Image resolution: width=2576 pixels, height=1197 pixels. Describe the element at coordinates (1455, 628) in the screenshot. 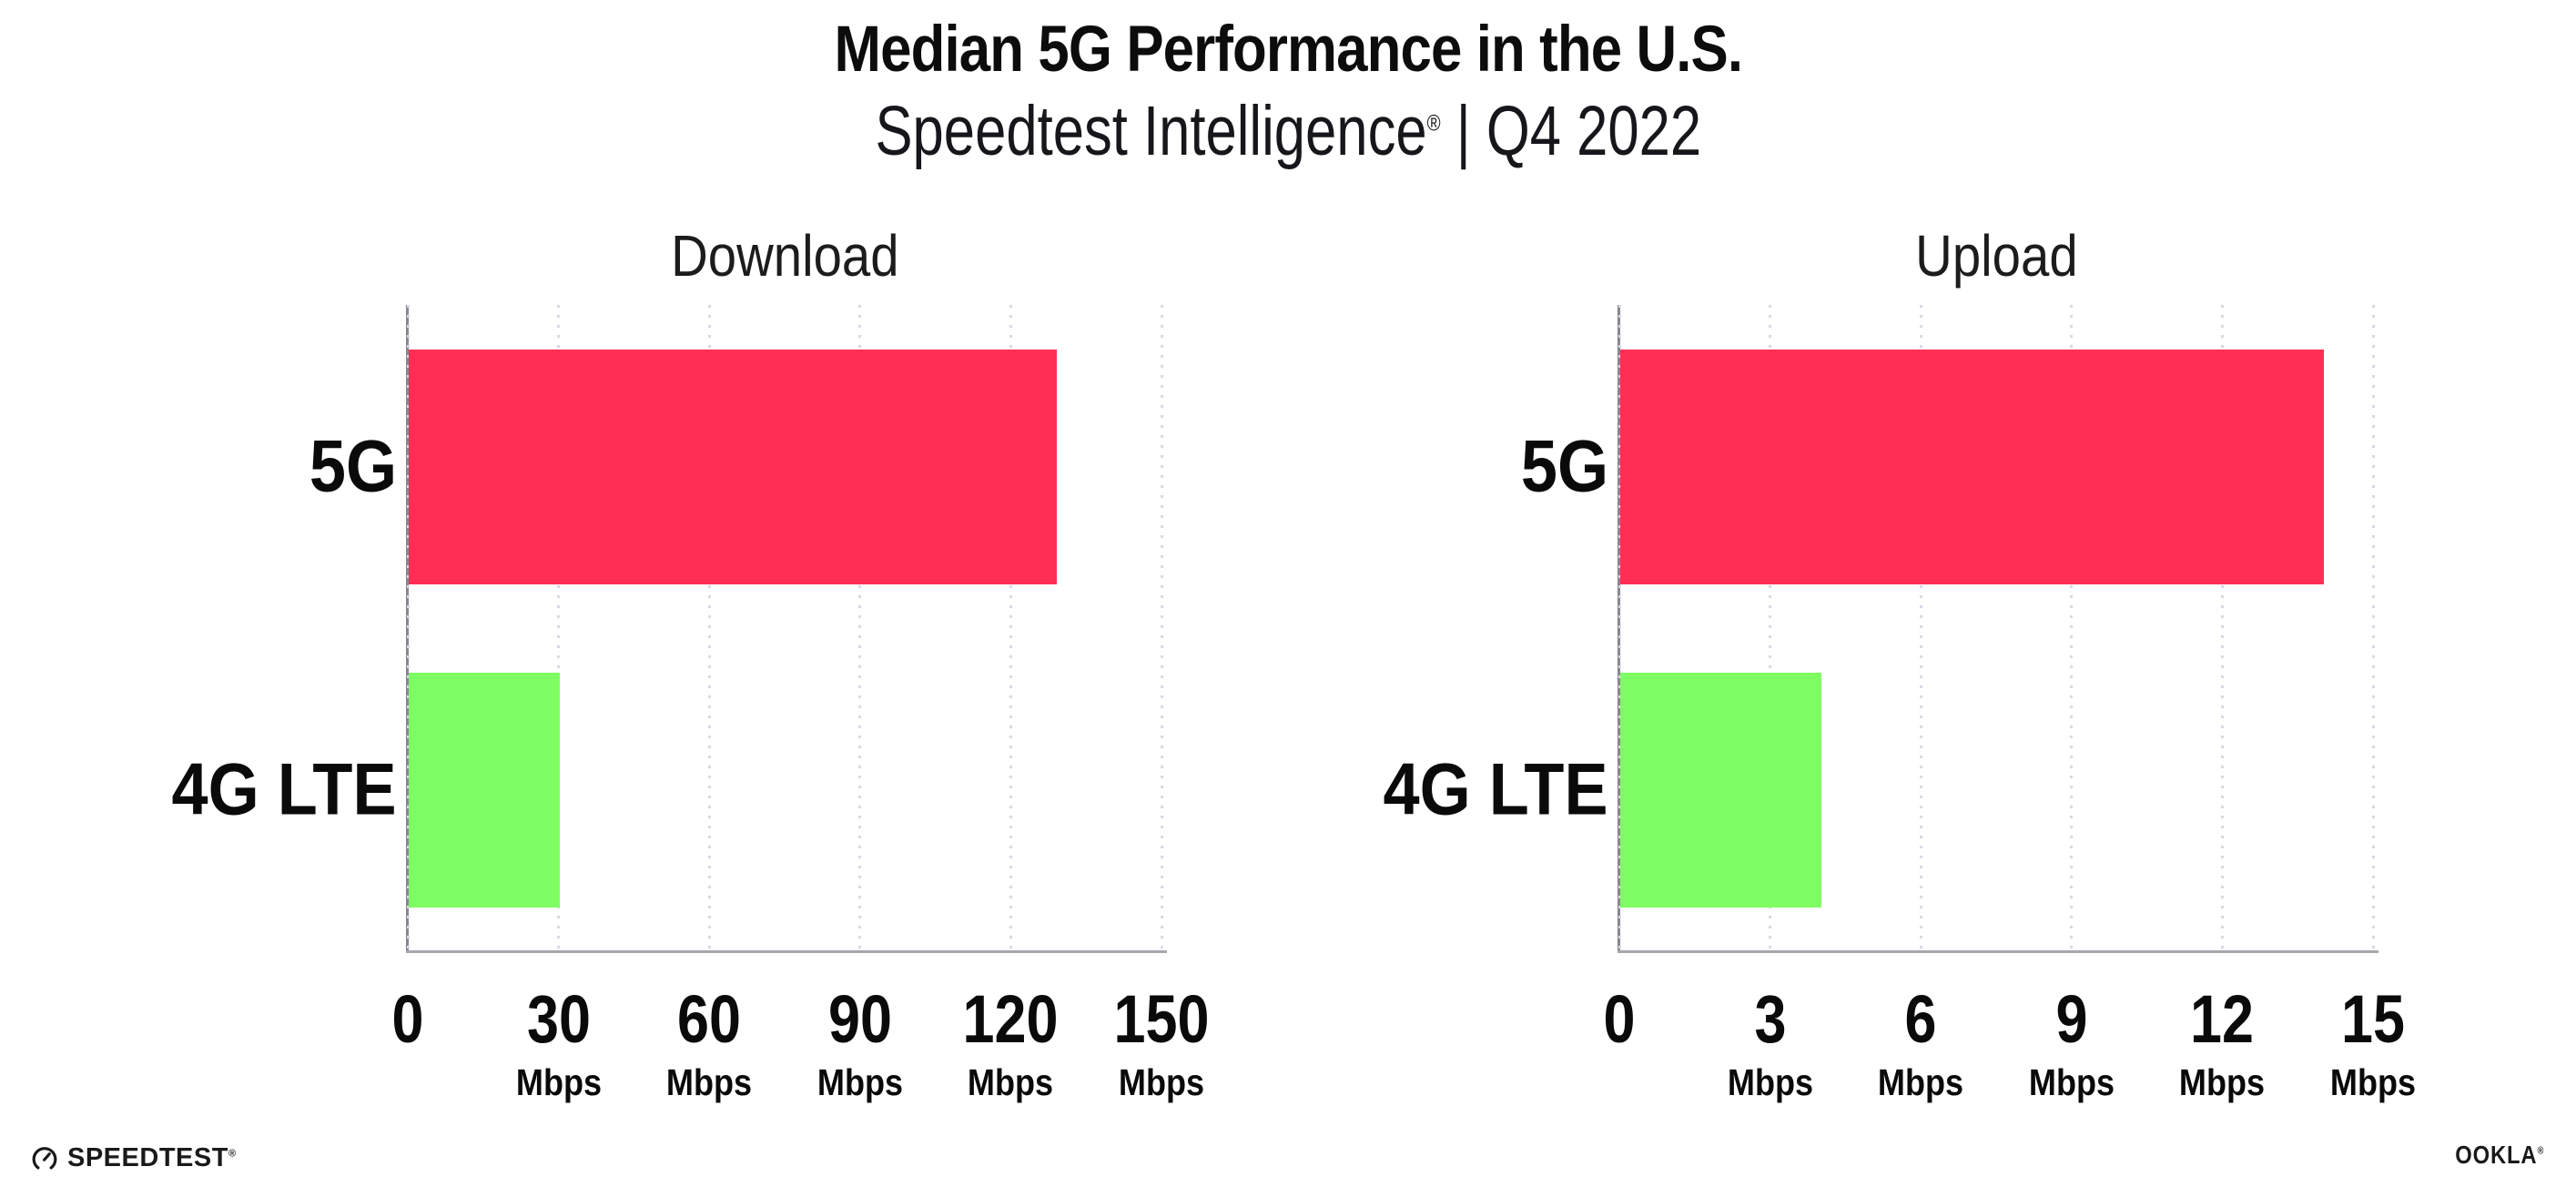

I see `upload-category-labels: 5G 4G LTE` at that location.